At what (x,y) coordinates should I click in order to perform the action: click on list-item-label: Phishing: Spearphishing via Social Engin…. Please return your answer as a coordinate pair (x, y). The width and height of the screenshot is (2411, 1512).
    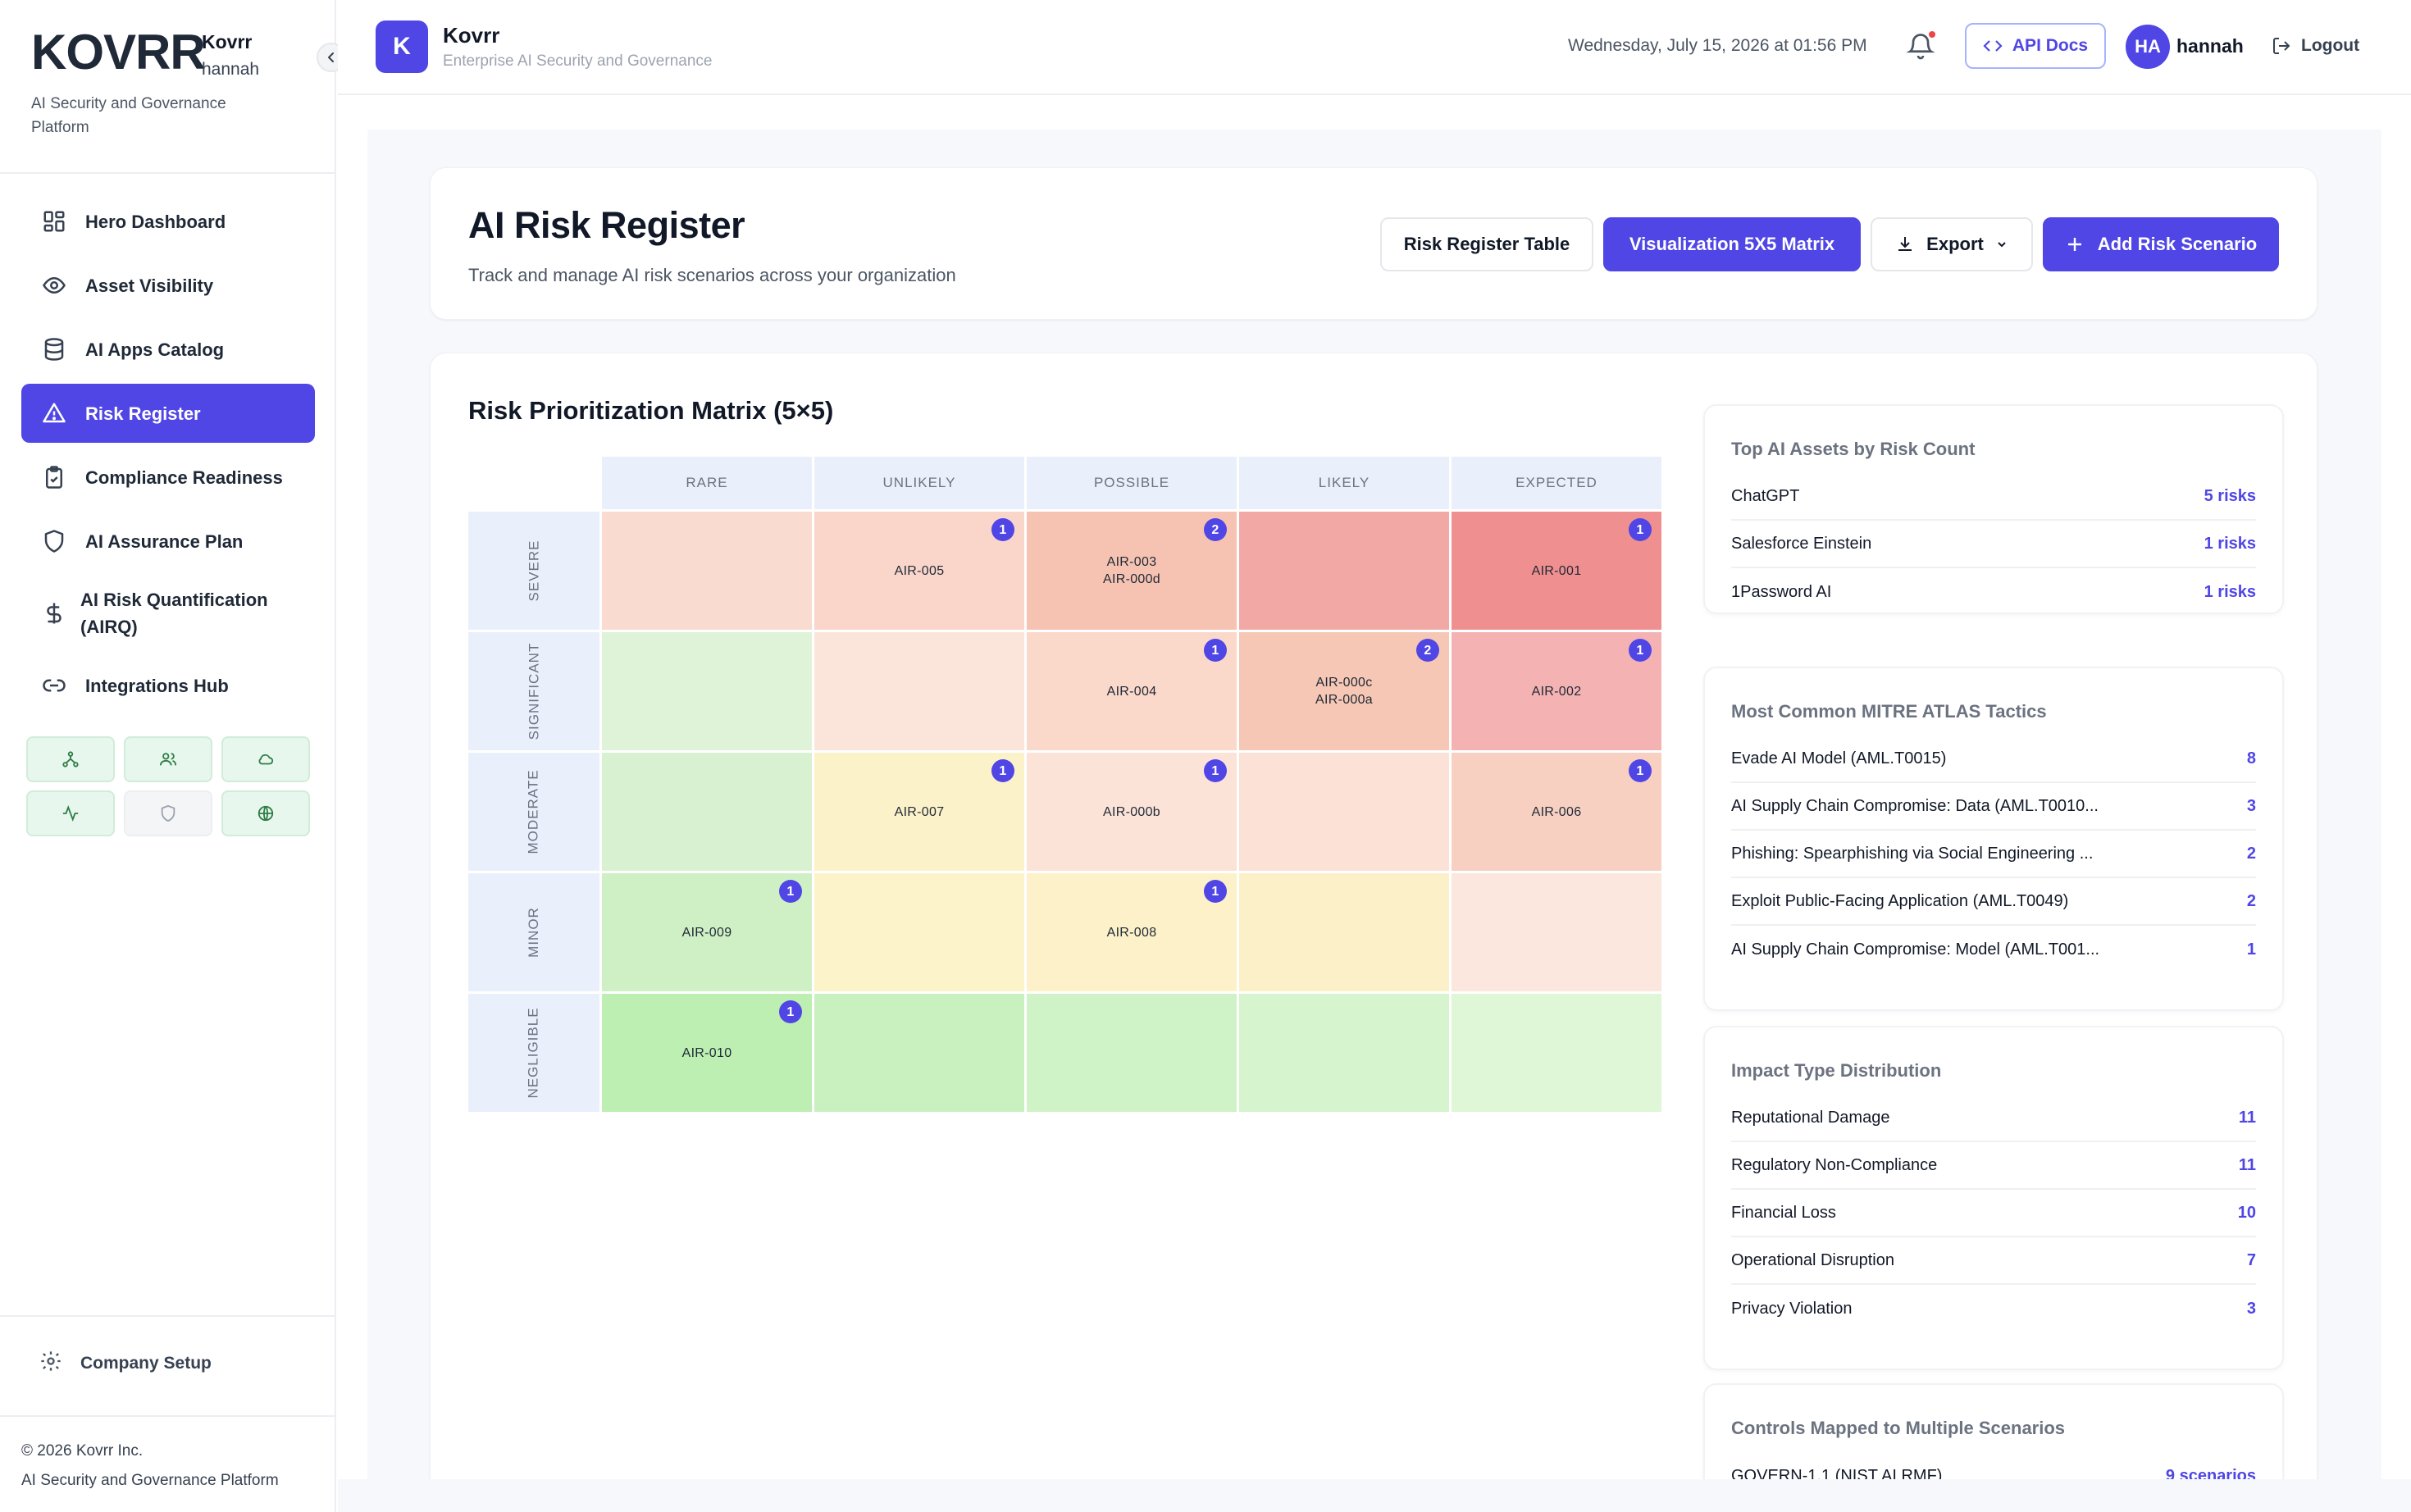
    Looking at the image, I should click on (1912, 853).